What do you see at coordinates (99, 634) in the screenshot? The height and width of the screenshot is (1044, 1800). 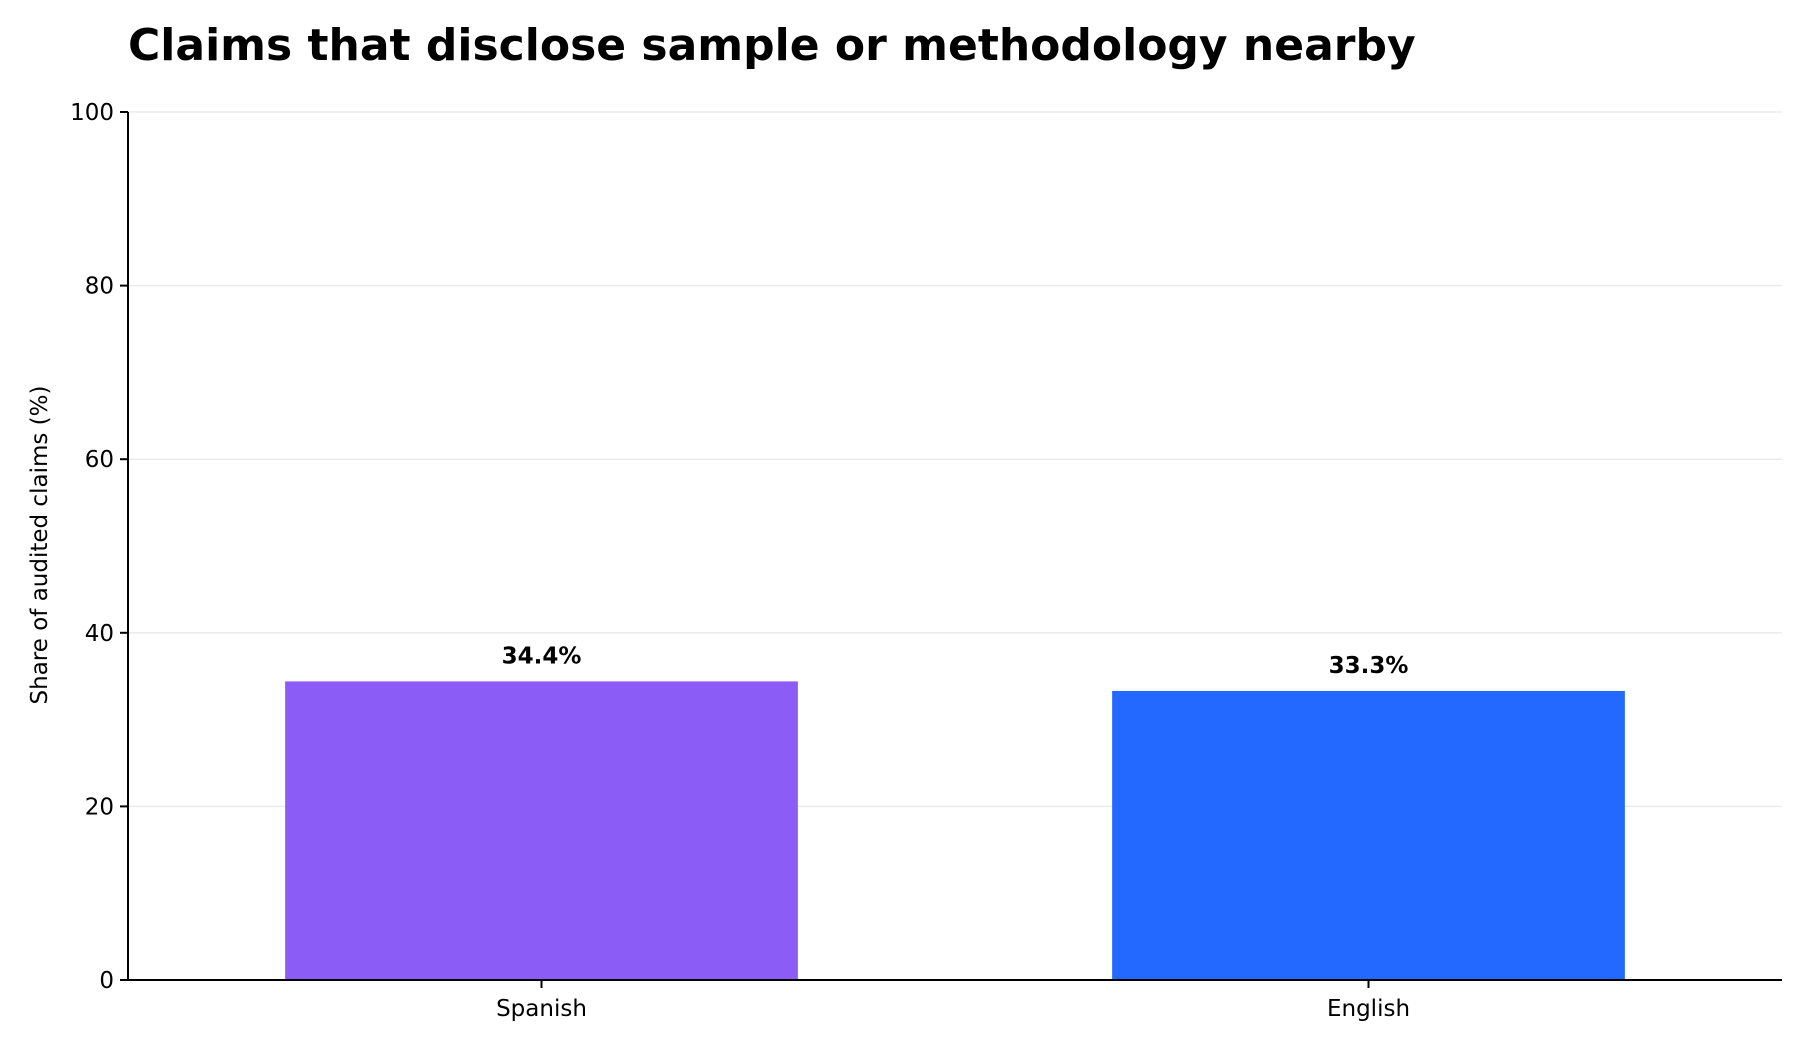 I see `y-tick-label-40: 40` at bounding box center [99, 634].